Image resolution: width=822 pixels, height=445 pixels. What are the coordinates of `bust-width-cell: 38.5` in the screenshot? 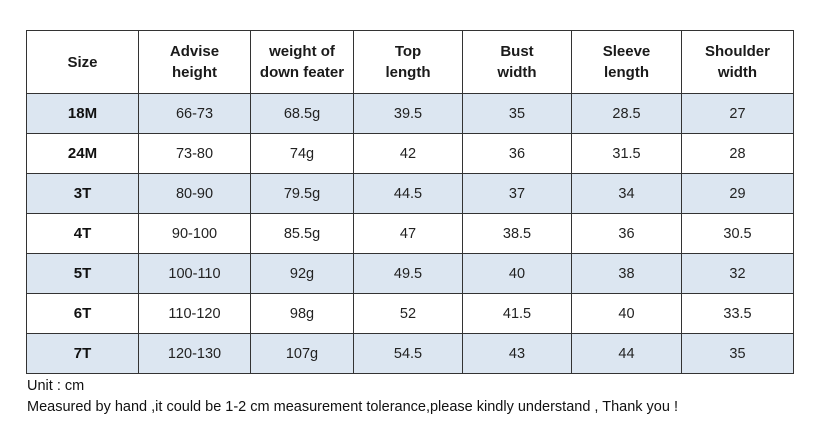 It's located at (517, 233).